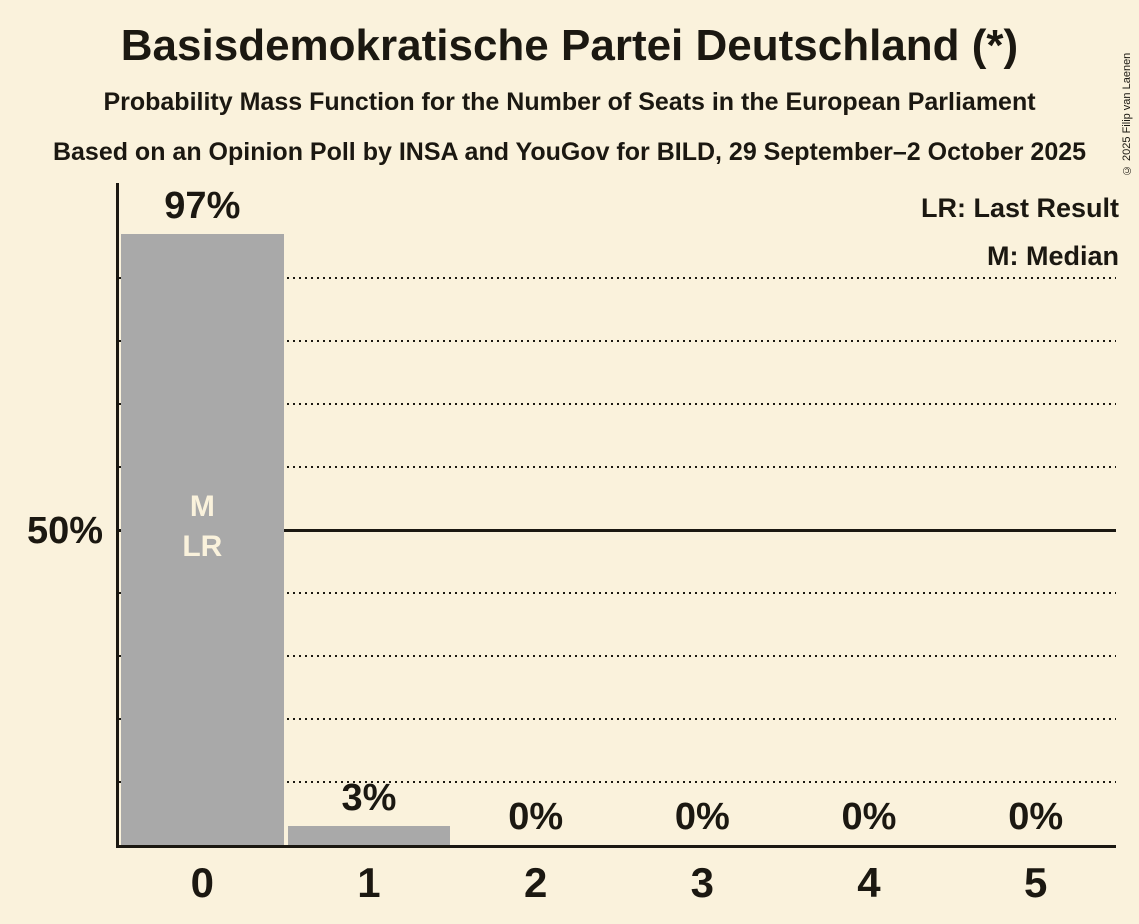 This screenshot has height=924, width=1139. I want to click on y-axis-tick-label: 50%, so click(64, 531).